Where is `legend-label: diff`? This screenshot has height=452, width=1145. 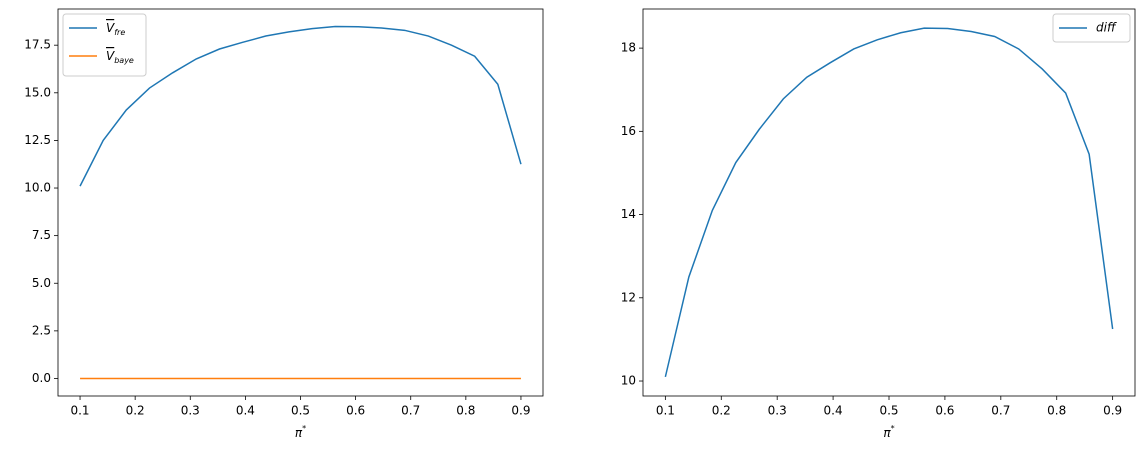 legend-label: diff is located at coordinates (1106, 28).